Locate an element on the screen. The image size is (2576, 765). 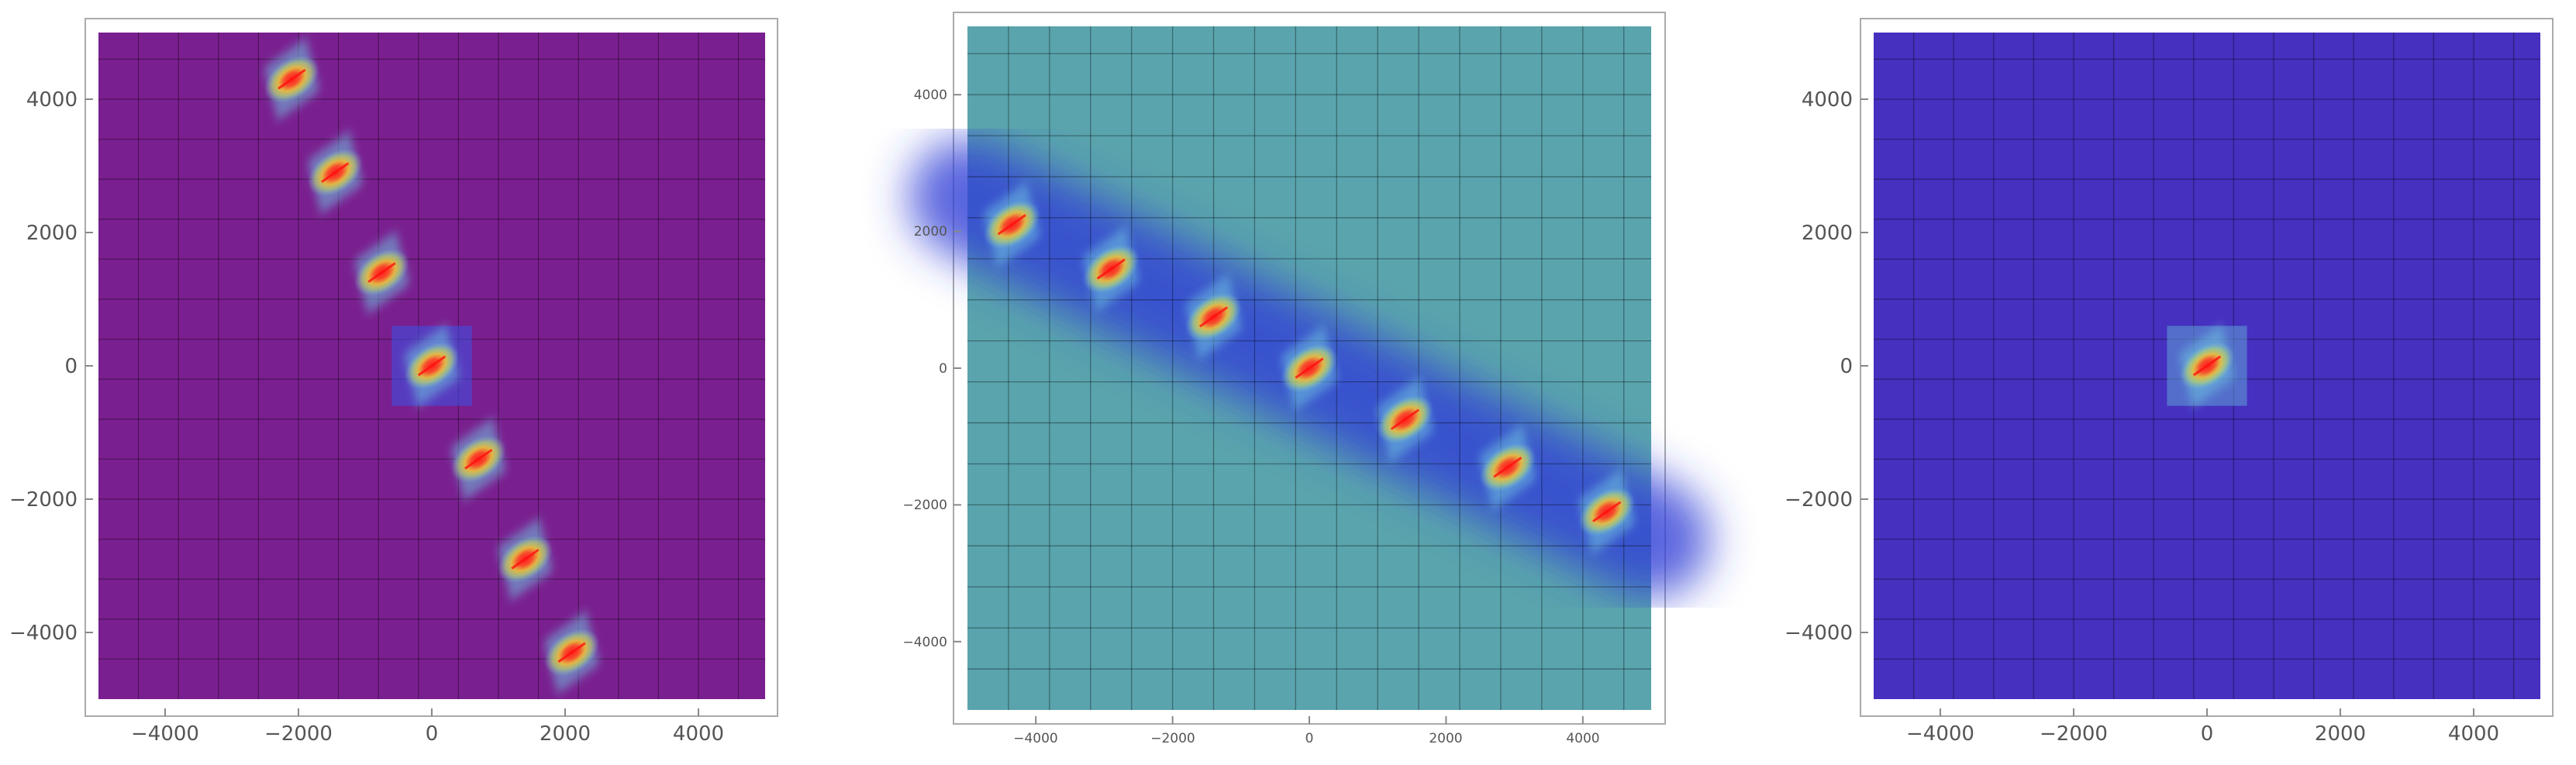
x-tick-labels-3: −4000 −2000 0 2000 4000 is located at coordinates (2202, 734).